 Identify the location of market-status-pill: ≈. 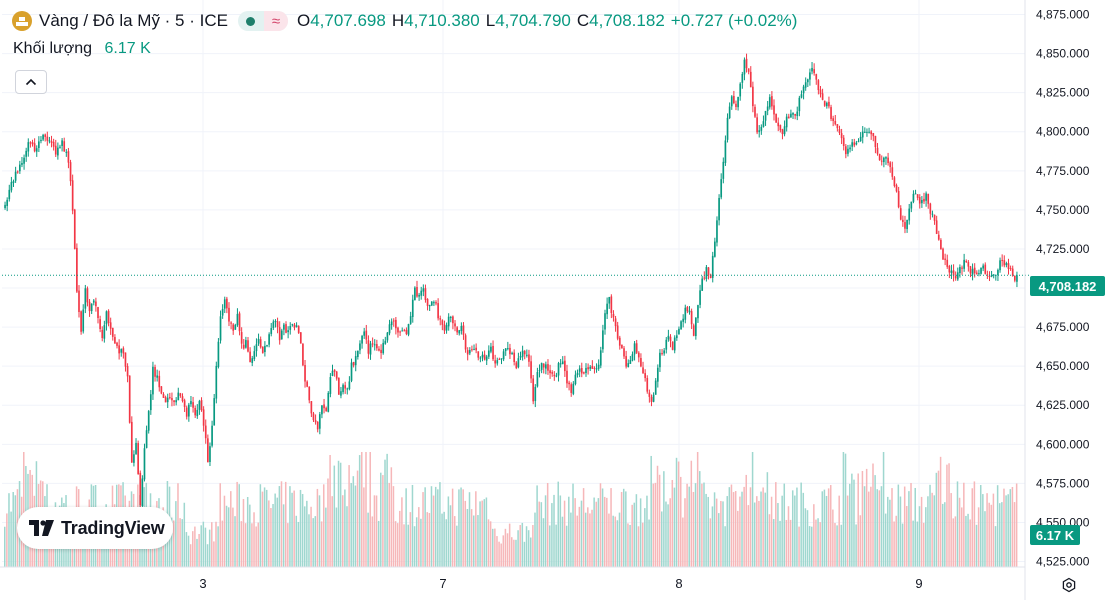
(262, 21).